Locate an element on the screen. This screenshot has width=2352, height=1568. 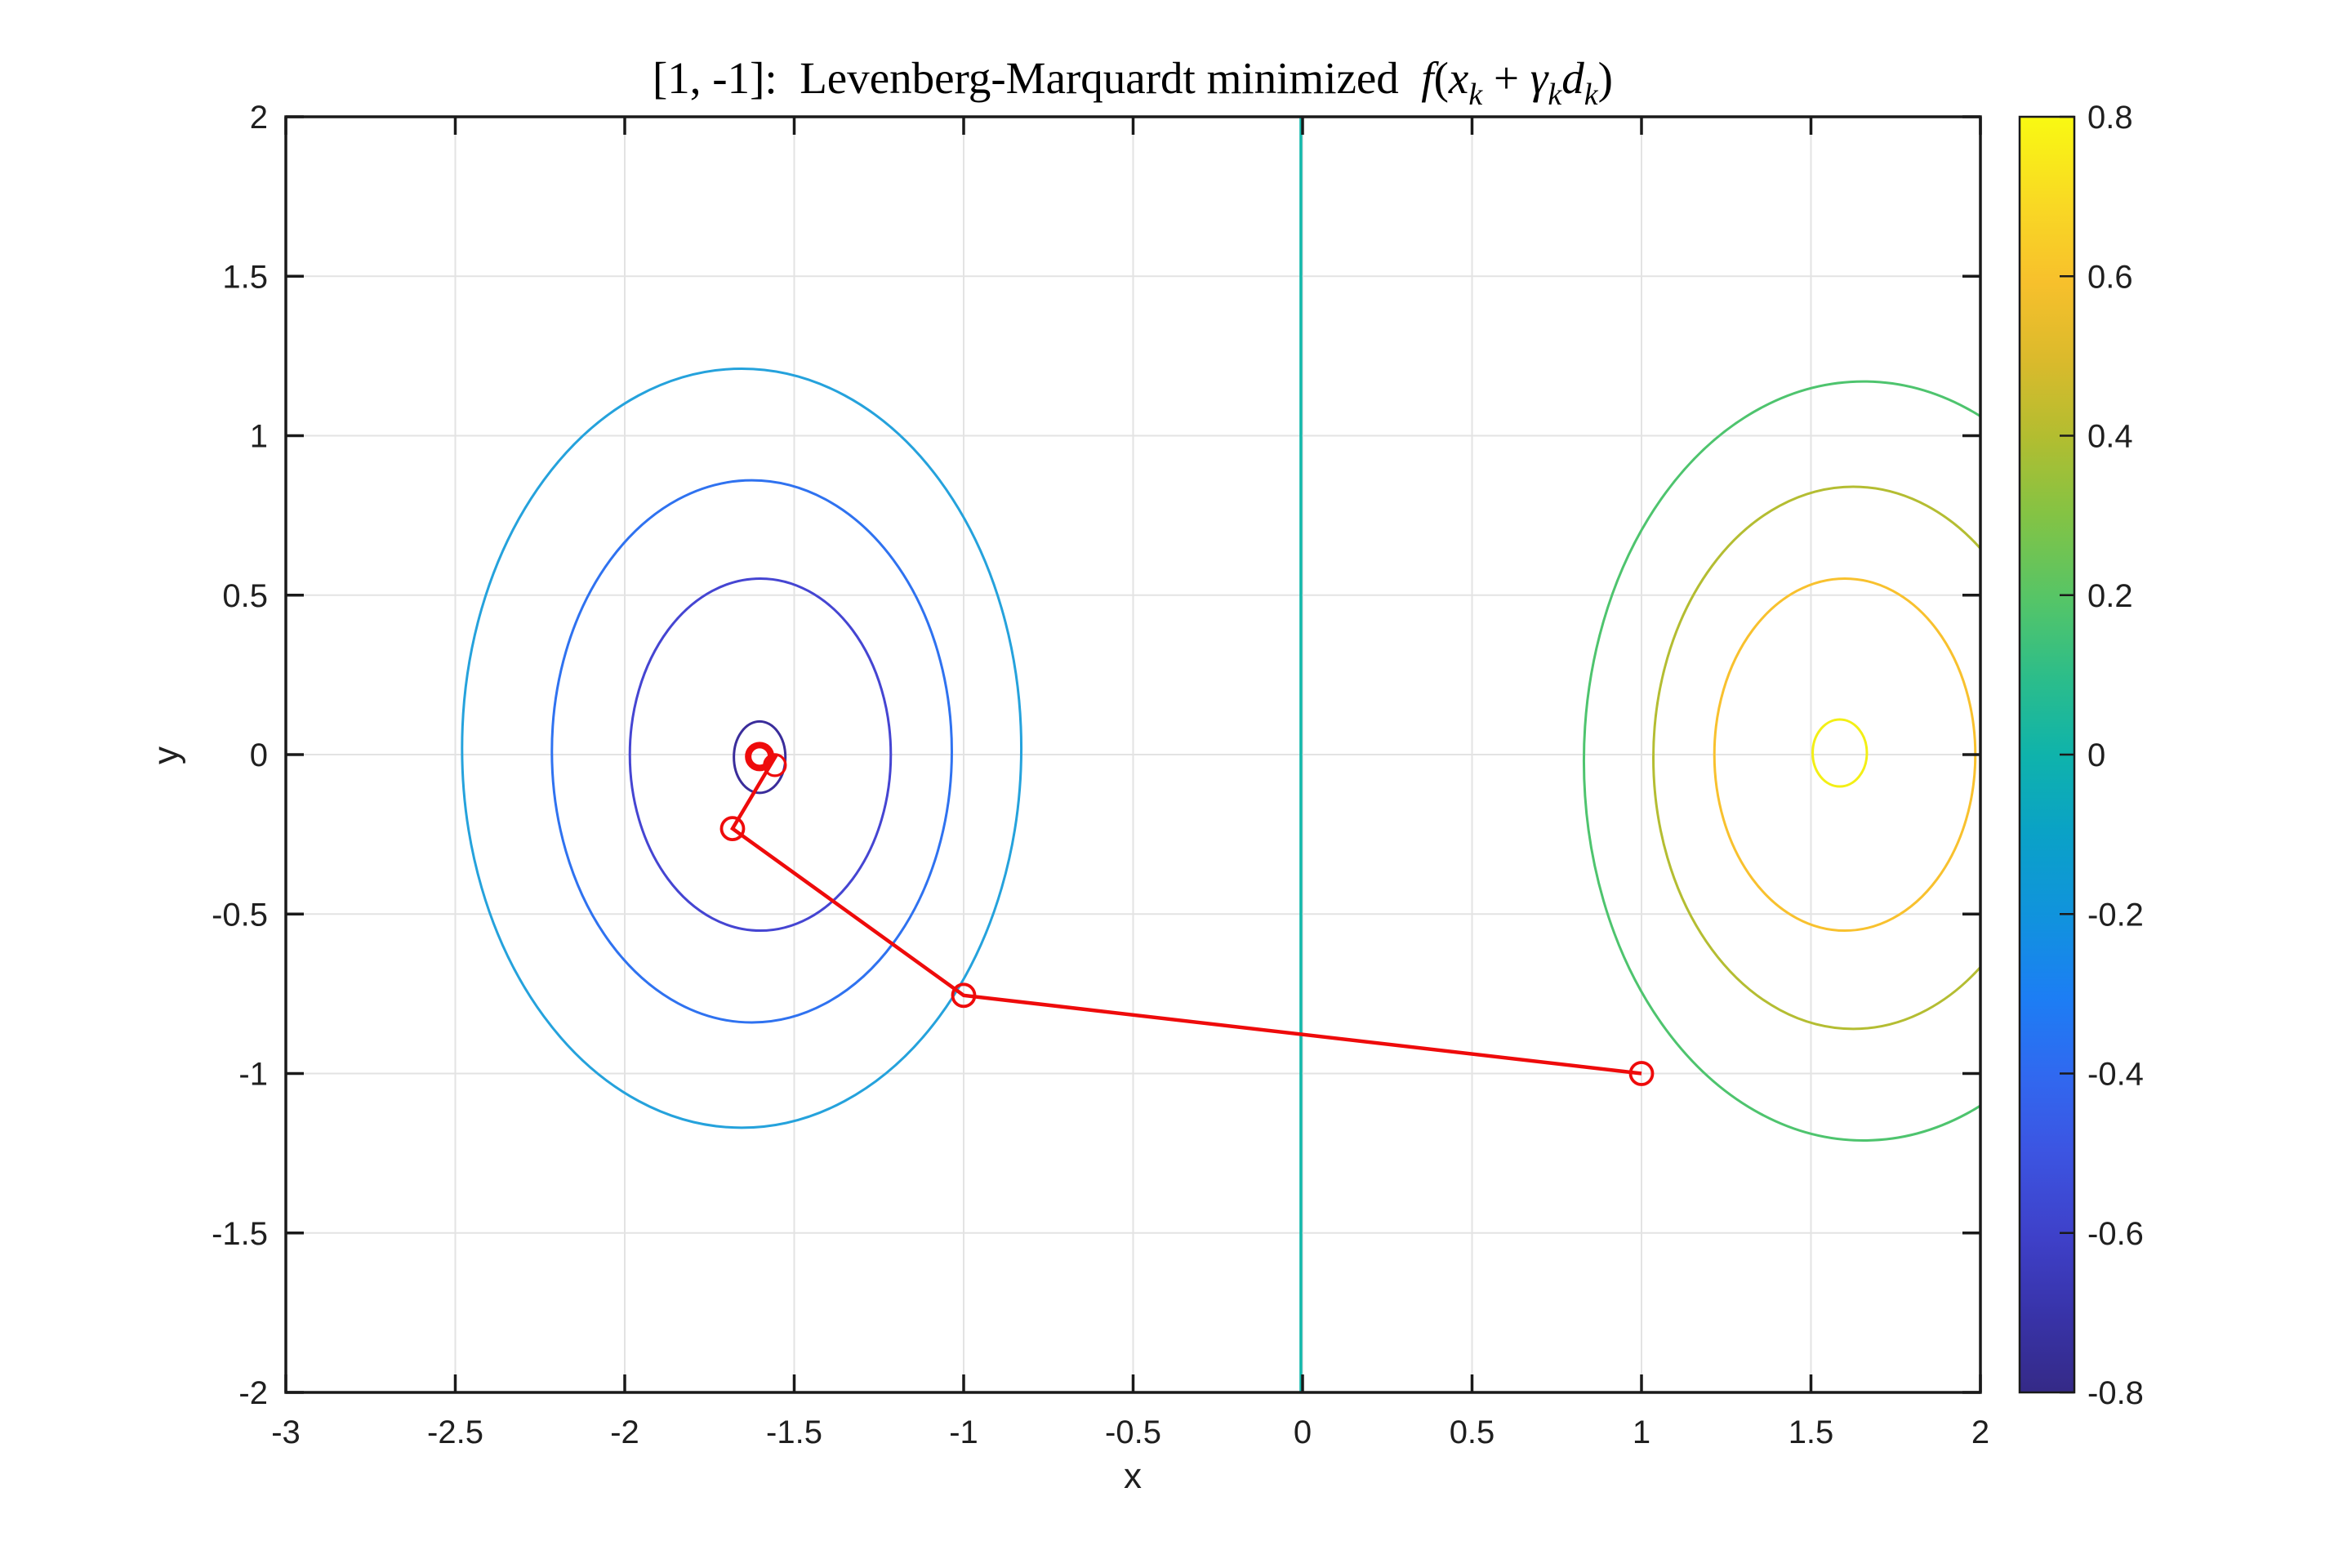
colorbar-tick-label: -0.6 is located at coordinates (2115, 1234).